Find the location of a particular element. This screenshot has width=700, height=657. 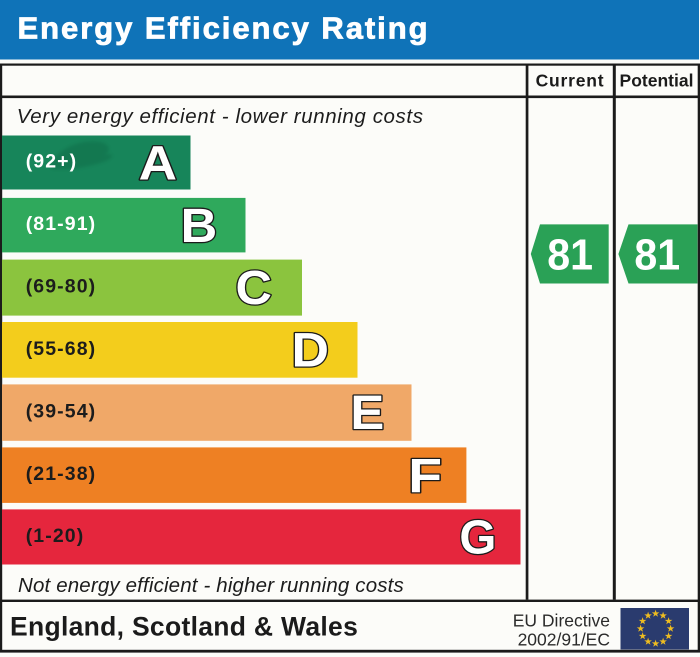

svg-text: (1-20) is located at coordinates (55, 536).